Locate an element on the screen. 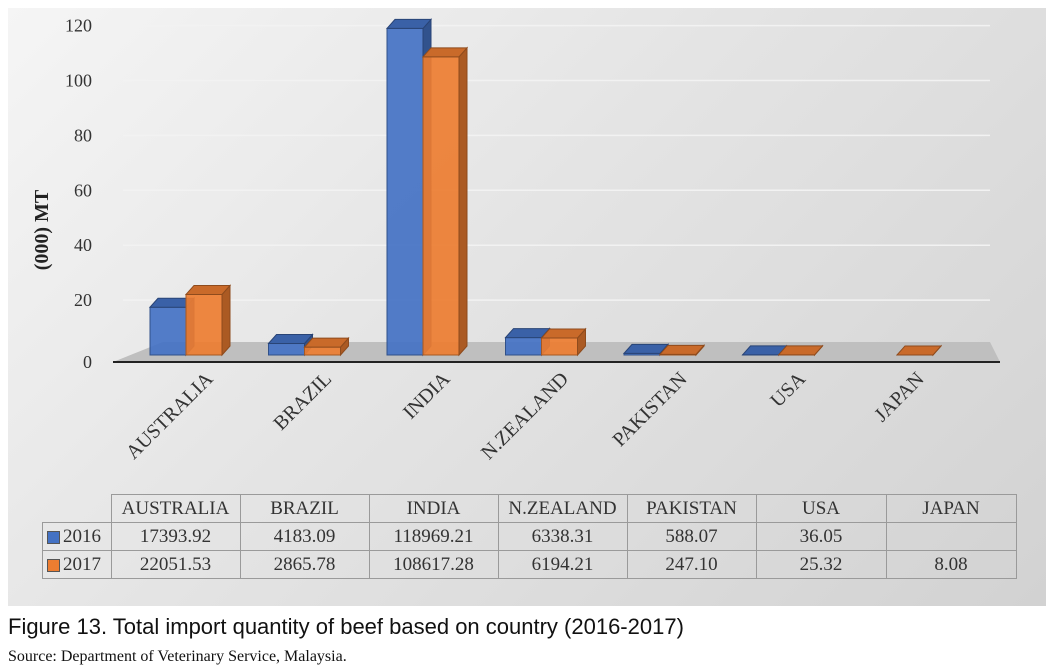 Image resolution: width=1055 pixels, height=672 pixels. x-tick-label: JAPAN is located at coordinates (899, 397).